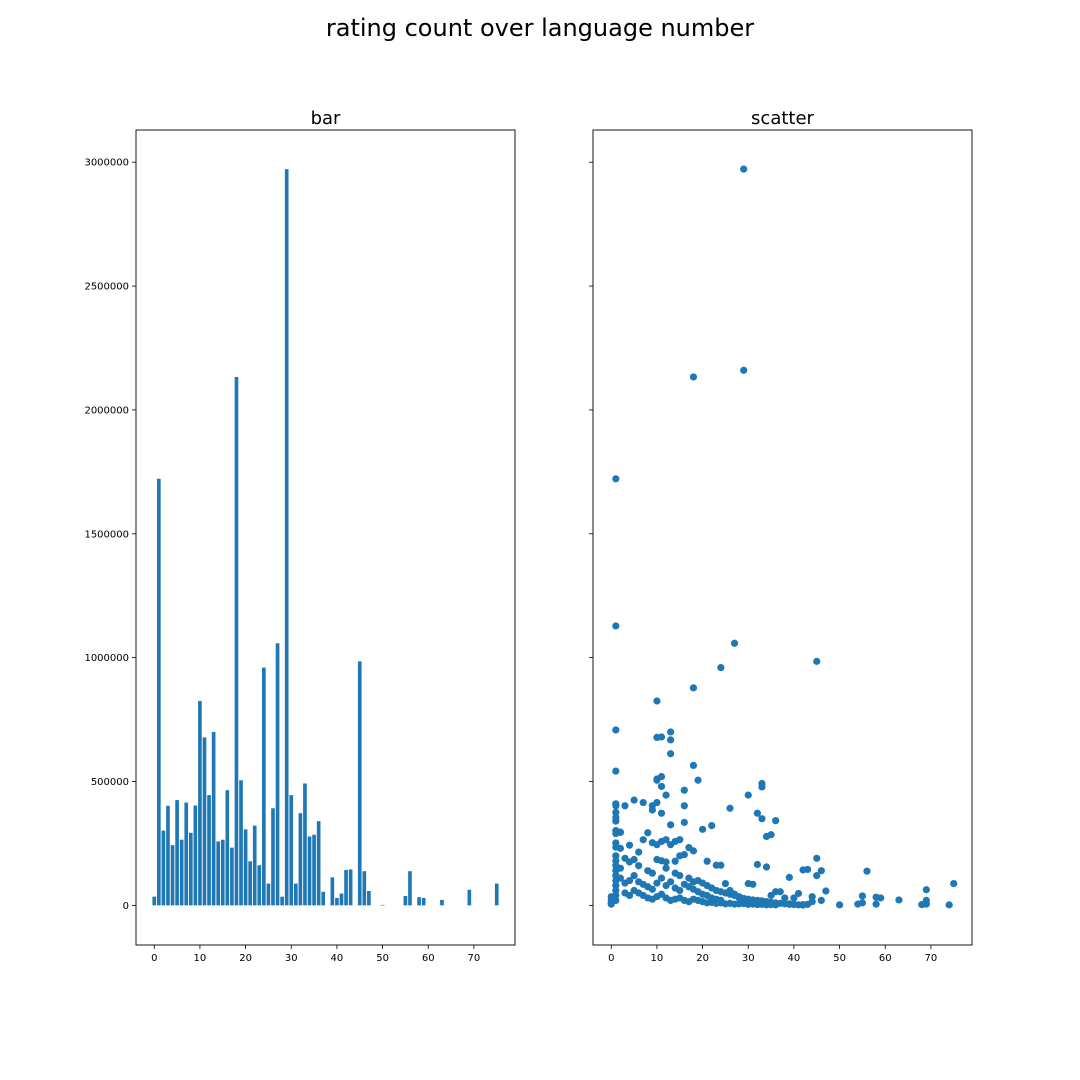 The image size is (1080, 1080). I want to click on y-tick-label: 2000000, so click(106, 410).